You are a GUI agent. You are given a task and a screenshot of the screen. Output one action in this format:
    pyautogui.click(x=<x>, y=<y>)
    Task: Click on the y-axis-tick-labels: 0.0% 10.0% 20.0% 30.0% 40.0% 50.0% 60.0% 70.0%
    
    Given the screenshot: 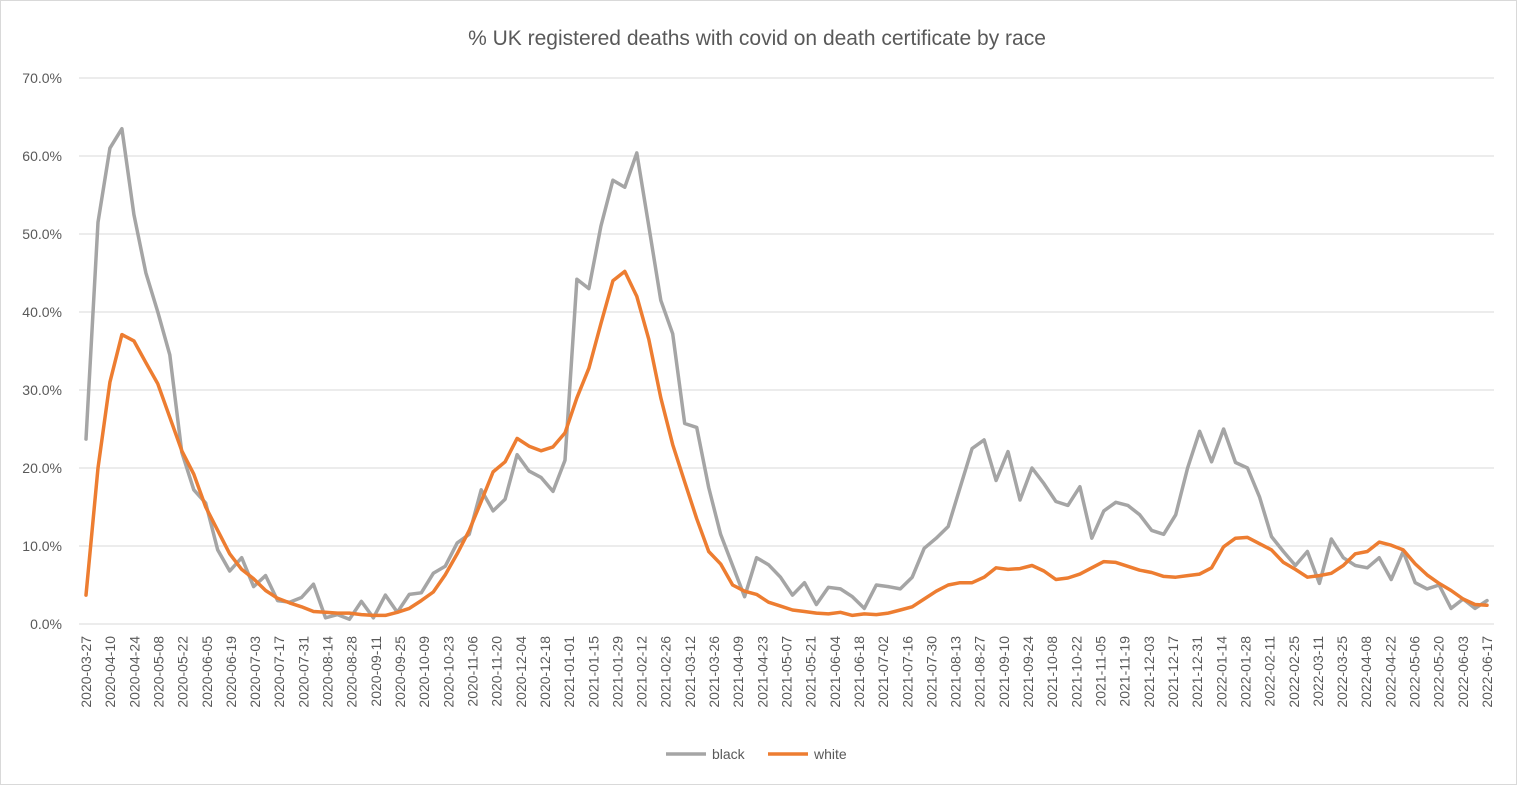 What is the action you would take?
    pyautogui.click(x=42, y=351)
    